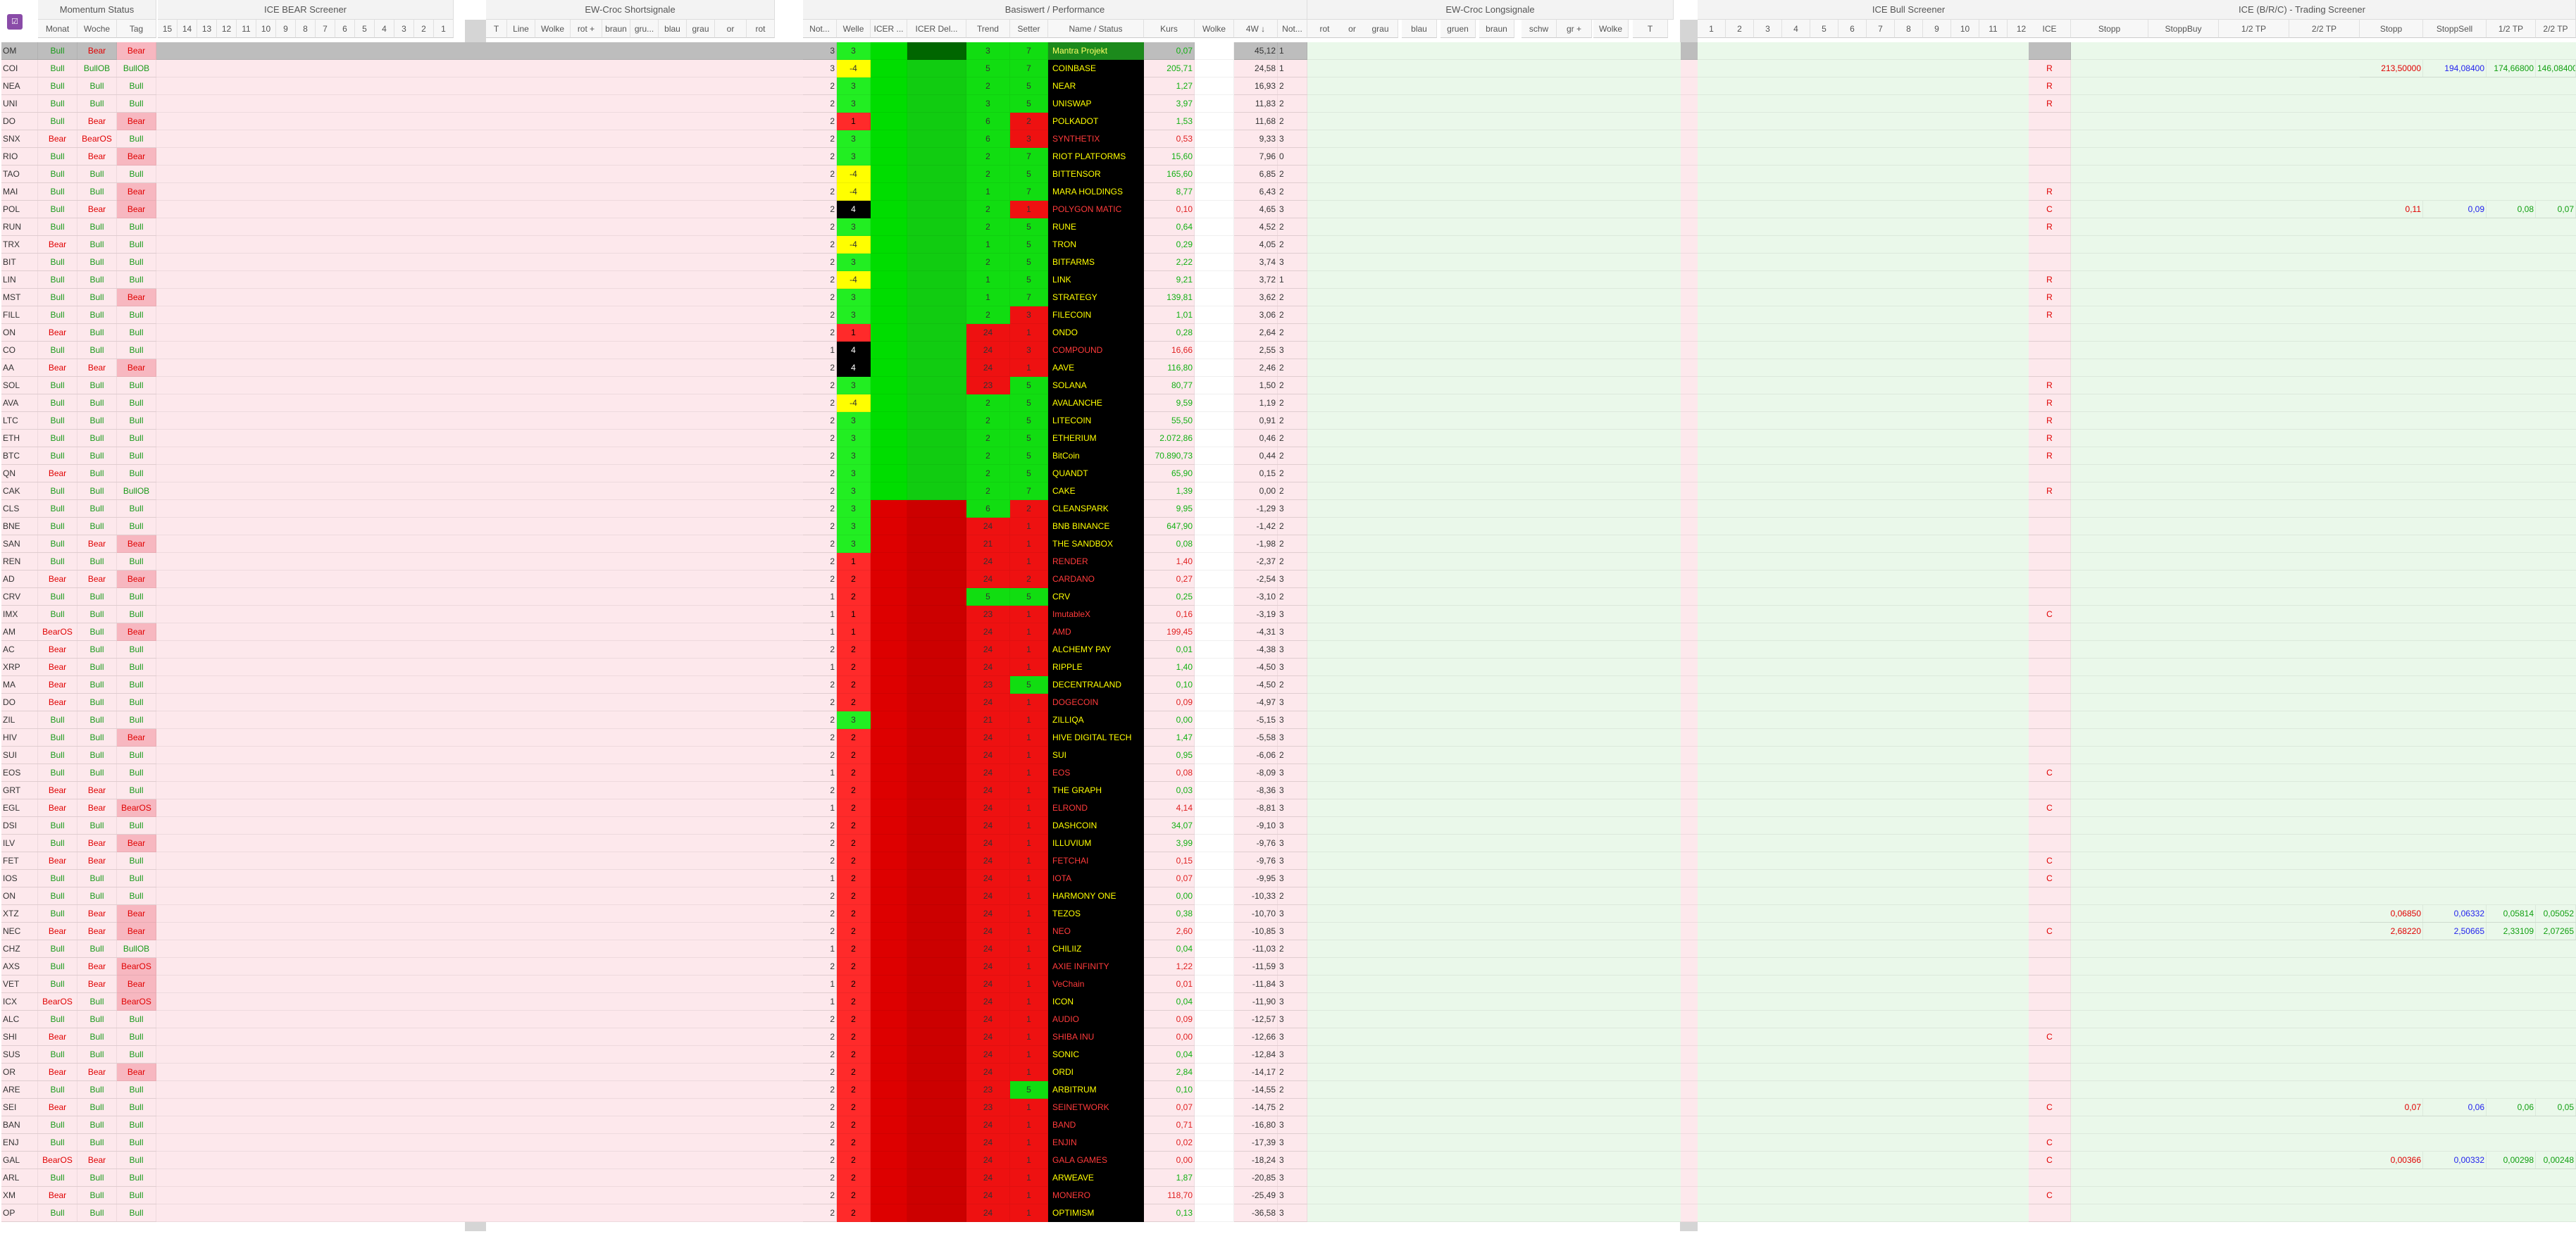 Image resolution: width=2576 pixels, height=1234 pixels. I want to click on asset-name-cell: COMPOUND, so click(1096, 350).